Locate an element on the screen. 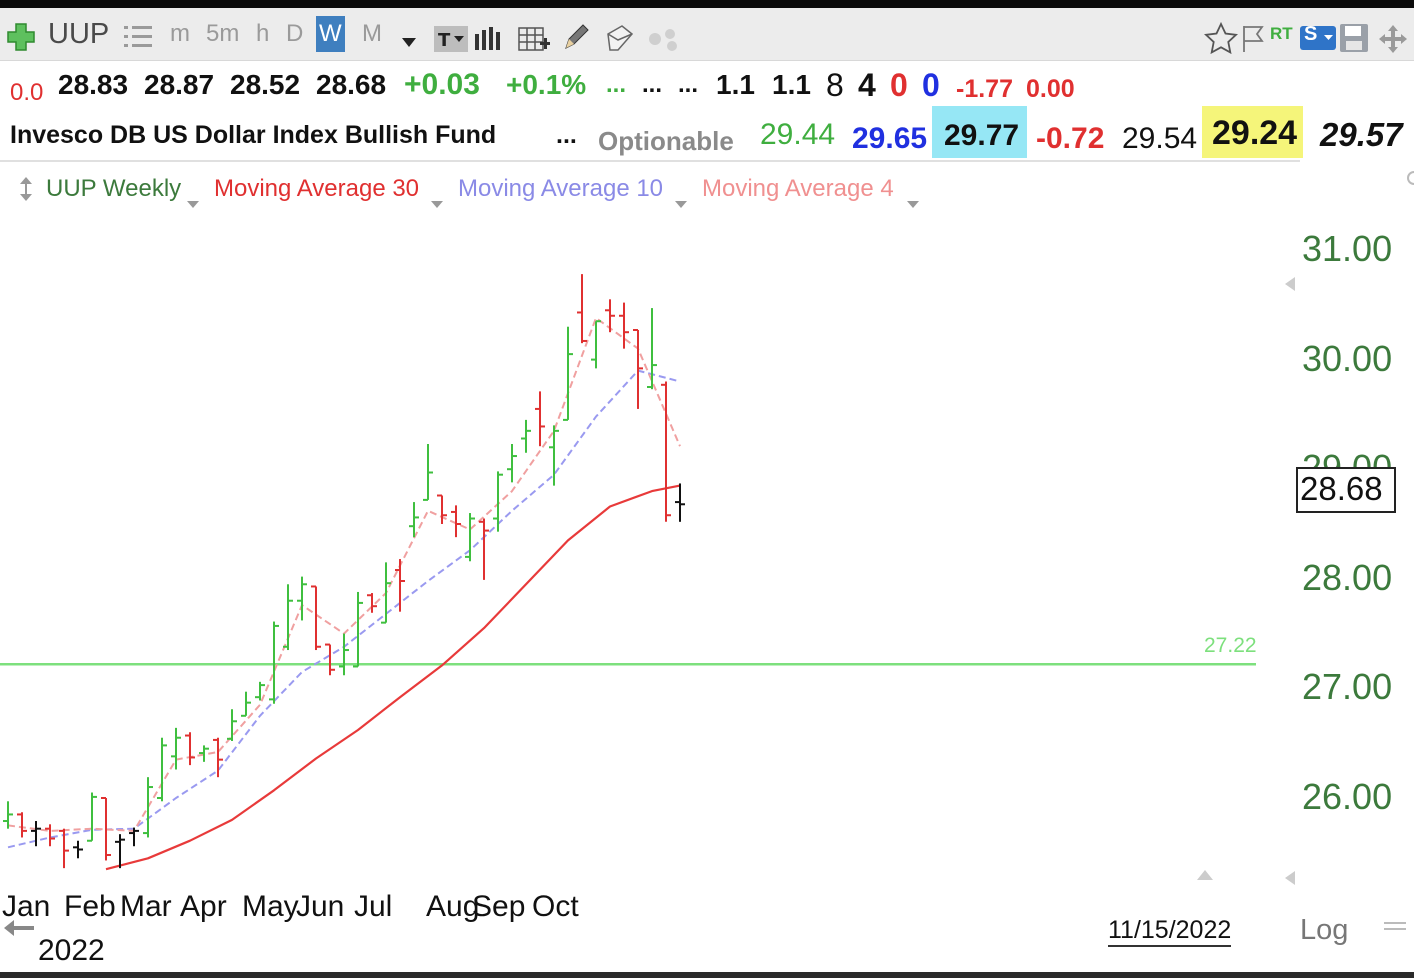  info-p4: -0.72 is located at coordinates (1070, 138).